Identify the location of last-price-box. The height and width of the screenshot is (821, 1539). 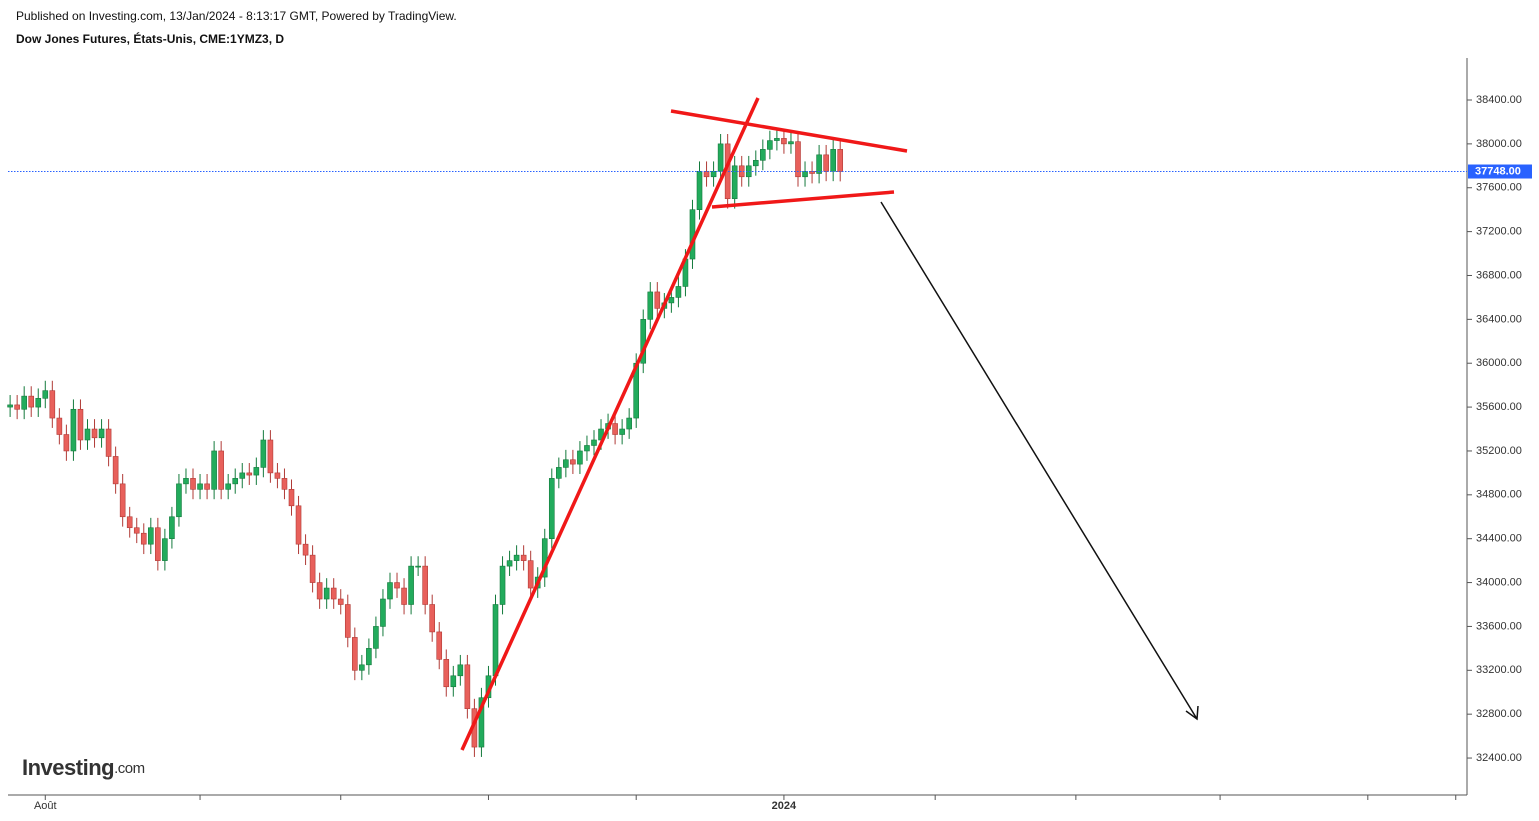
(1500, 171).